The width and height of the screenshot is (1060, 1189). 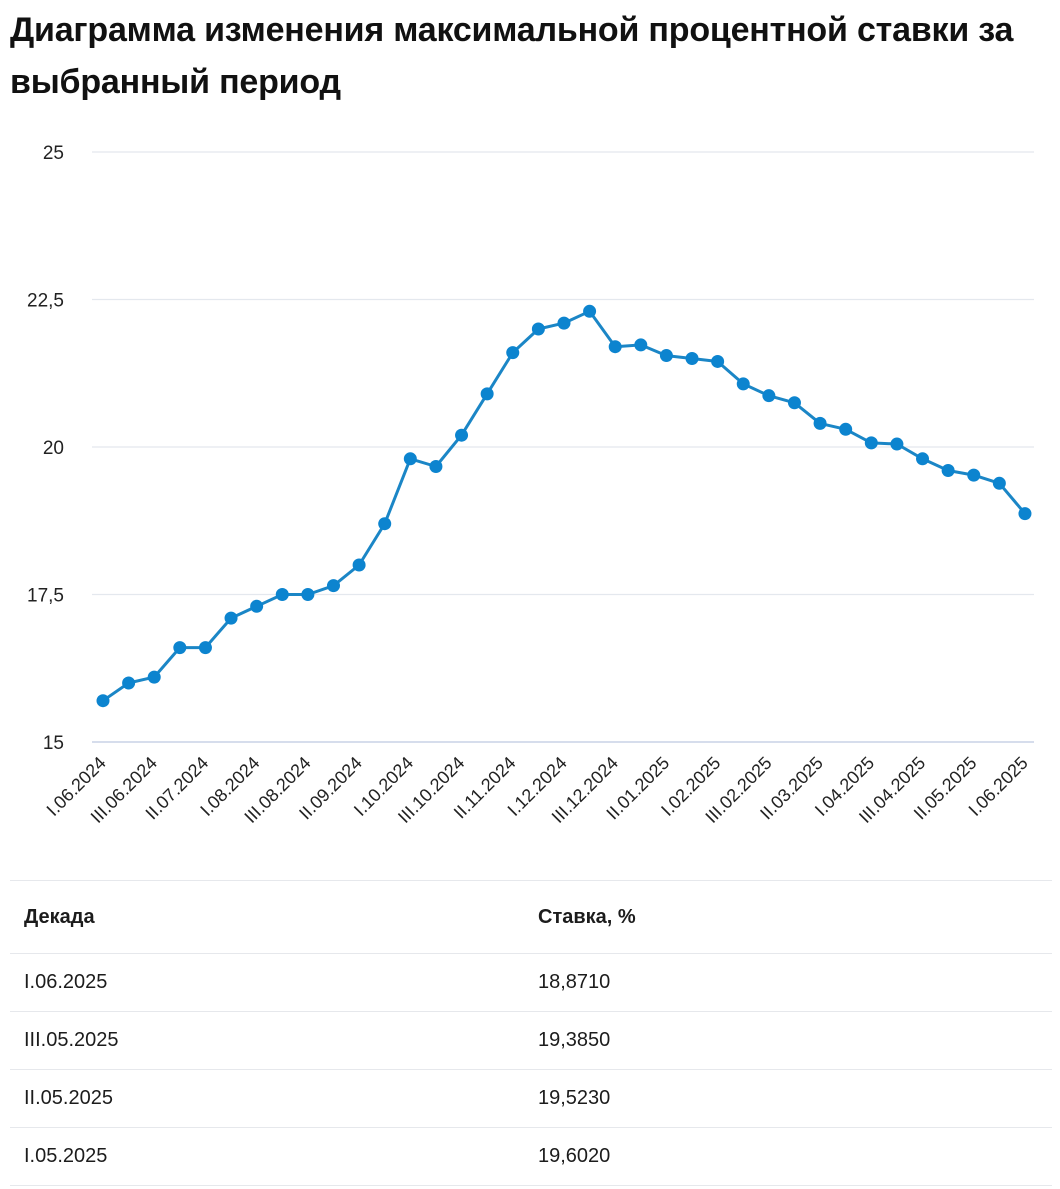 What do you see at coordinates (267, 917) in the screenshot?
I see `column-header-decade: Декада` at bounding box center [267, 917].